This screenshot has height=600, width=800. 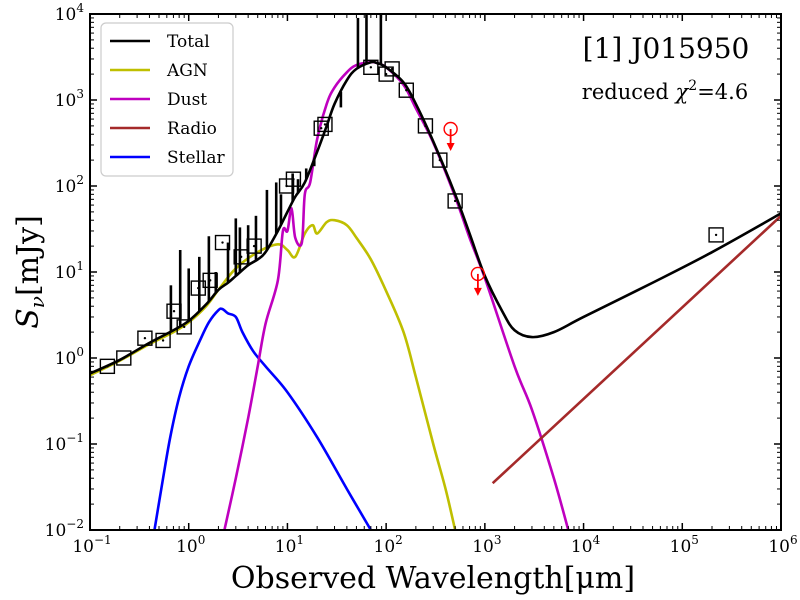 I want to click on subtitle-prefix: reduced, so click(x=629, y=92).